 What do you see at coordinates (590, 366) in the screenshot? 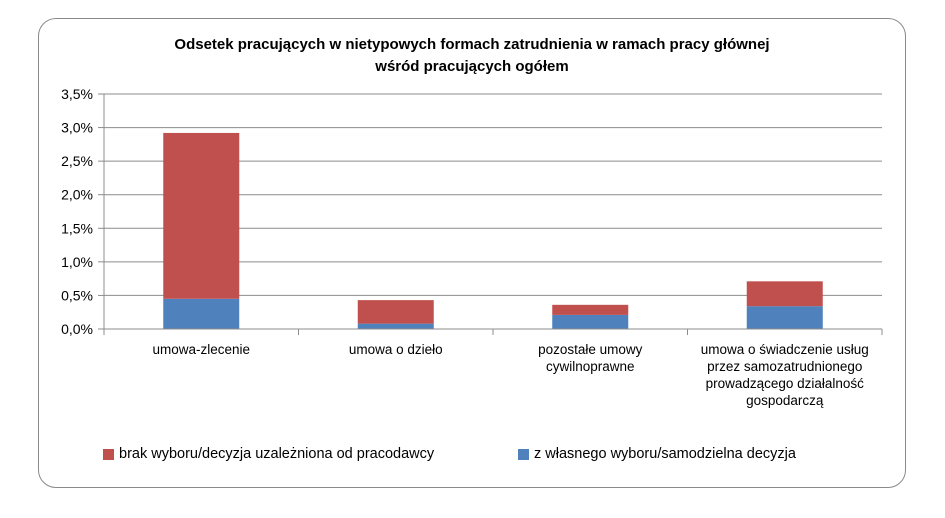
I see `x-category-label-line: cywilnoprawne` at bounding box center [590, 366].